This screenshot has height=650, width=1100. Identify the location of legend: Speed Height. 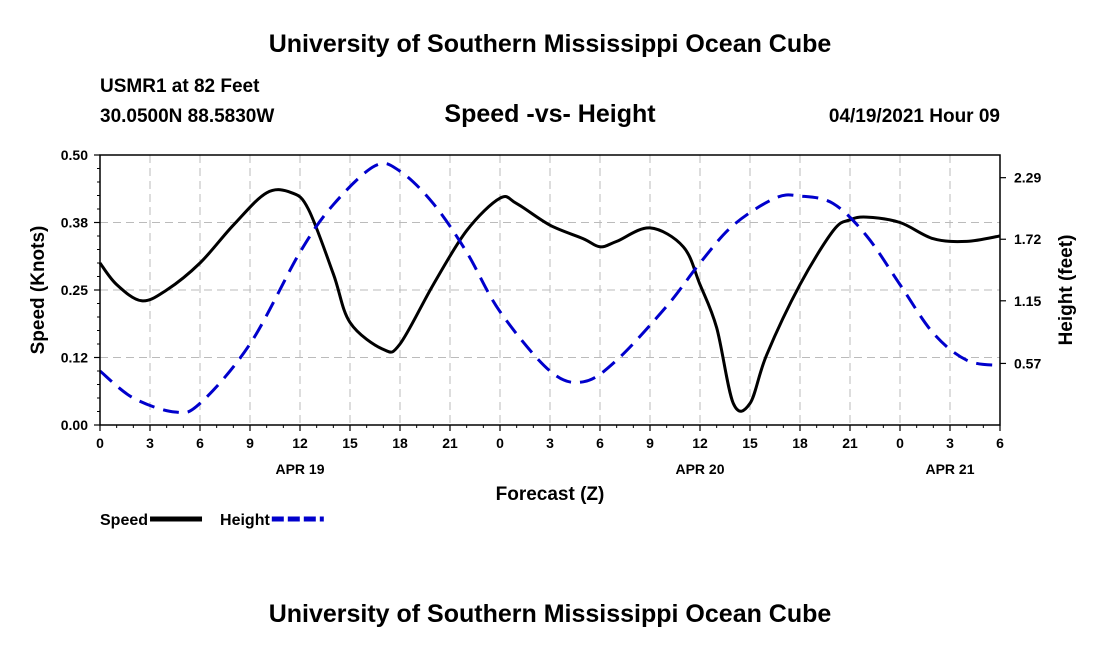
(212, 520).